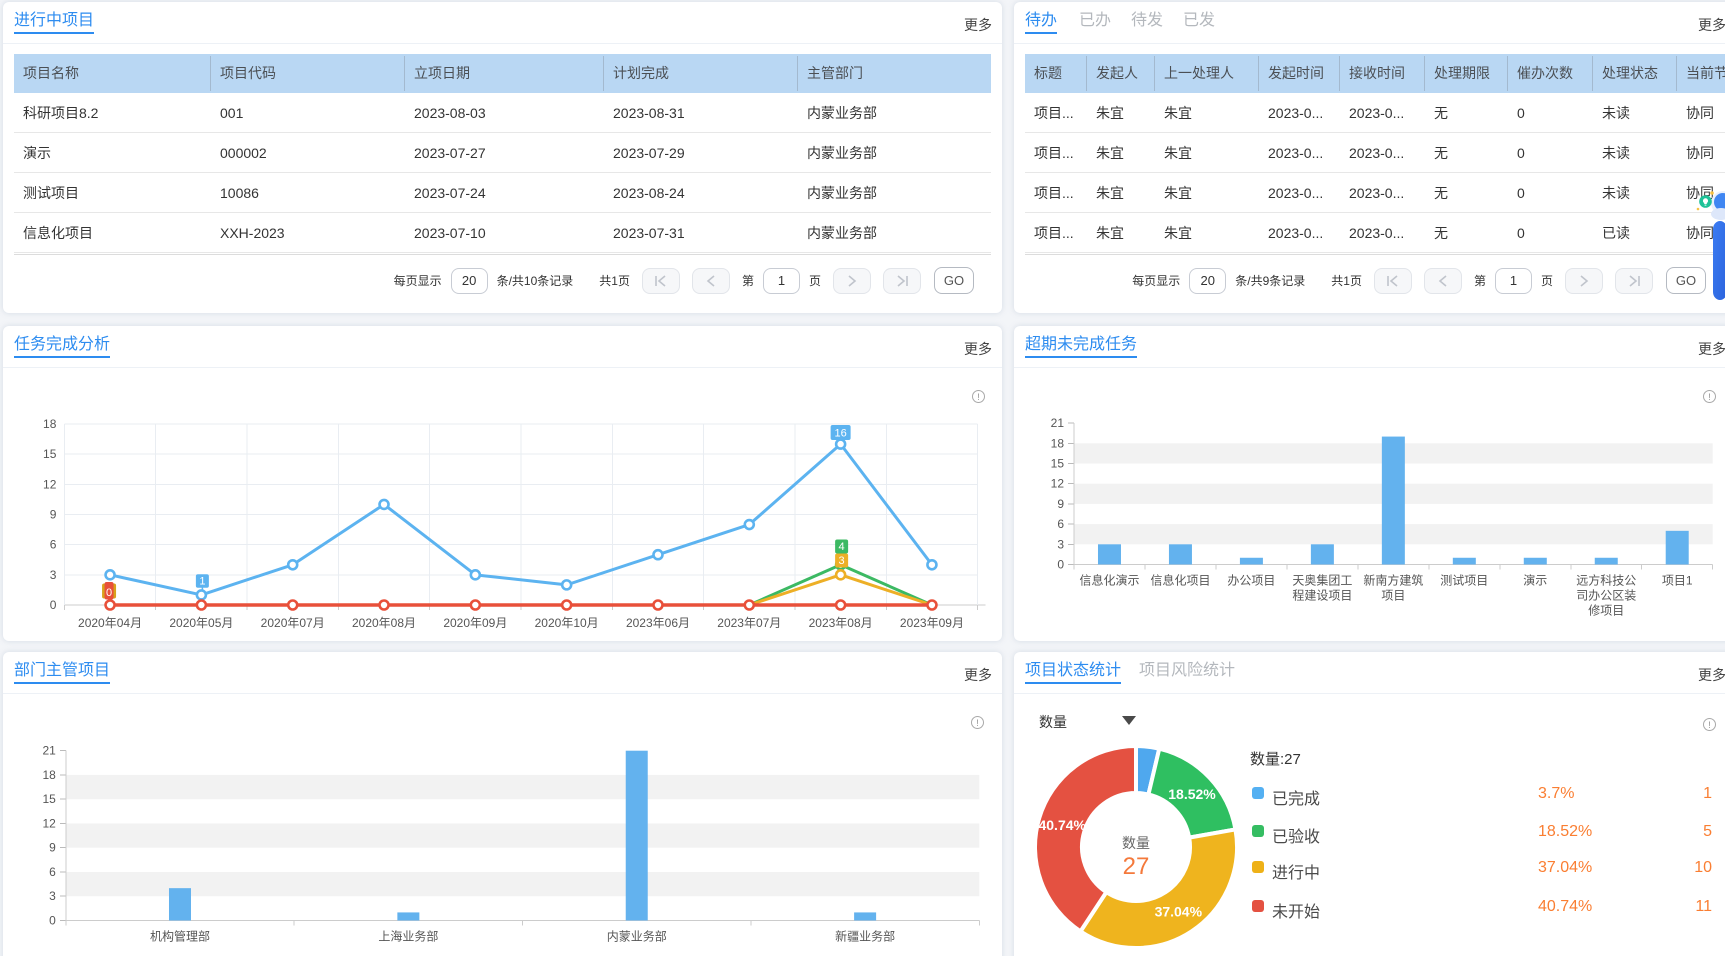 The height and width of the screenshot is (956, 1725). I want to click on svg-text: 37.04%, so click(1179, 911).